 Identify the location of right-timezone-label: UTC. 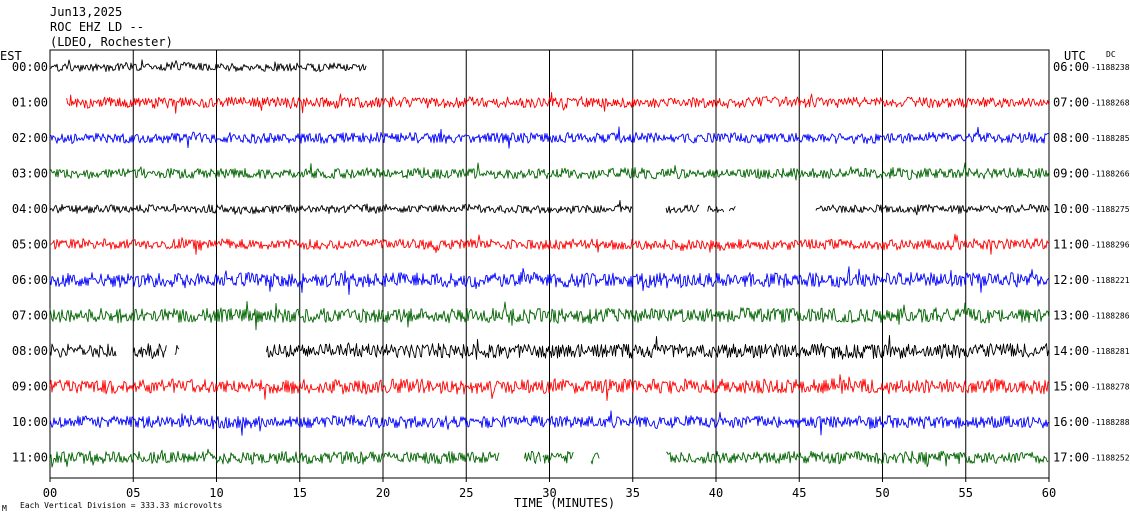
(1075, 56).